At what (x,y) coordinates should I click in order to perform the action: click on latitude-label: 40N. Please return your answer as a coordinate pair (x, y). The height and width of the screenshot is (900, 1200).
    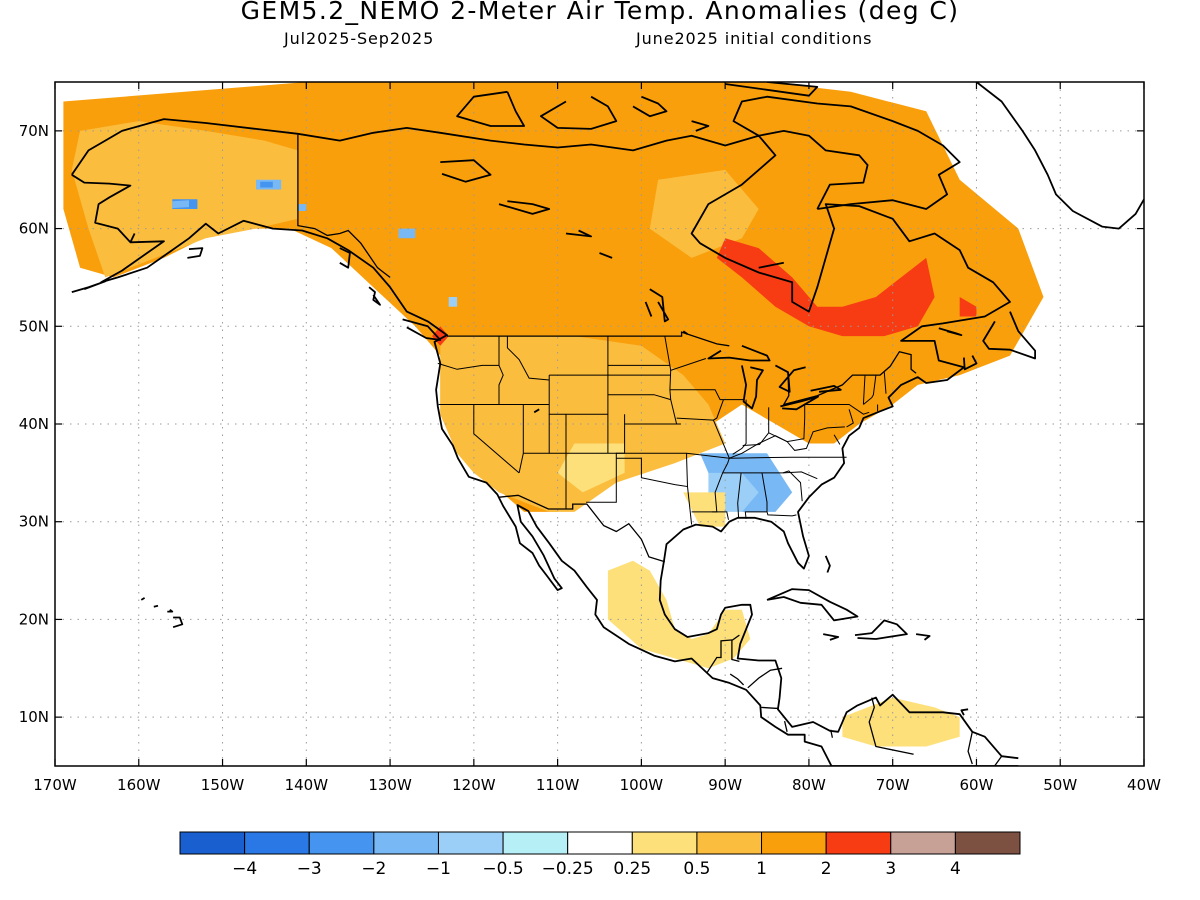
    Looking at the image, I should click on (34, 424).